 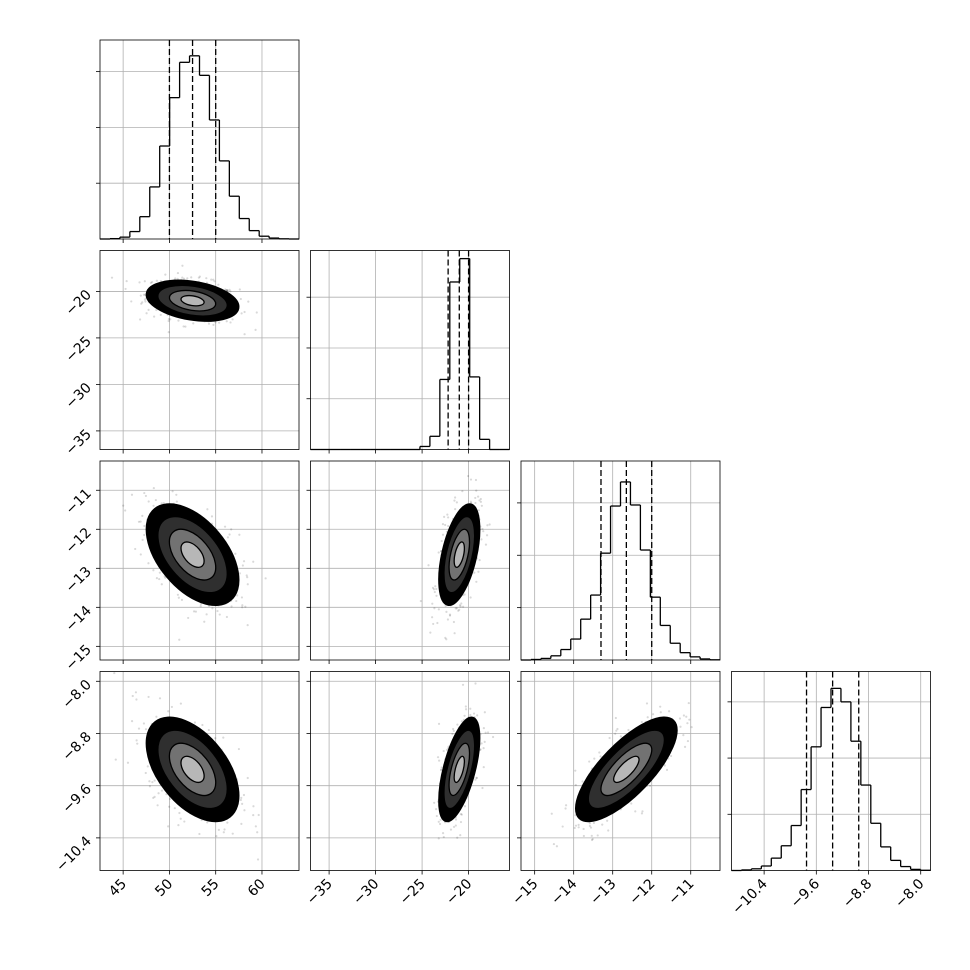 I want to click on y-tick-label: −35, so click(x=79, y=442).